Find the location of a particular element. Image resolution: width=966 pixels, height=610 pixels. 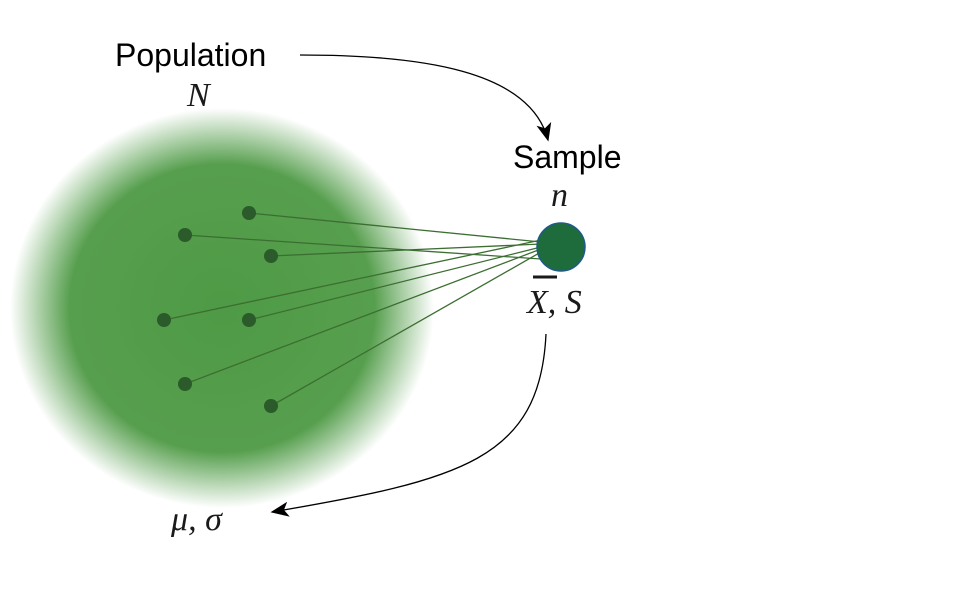

sample-circle is located at coordinates (561, 247).